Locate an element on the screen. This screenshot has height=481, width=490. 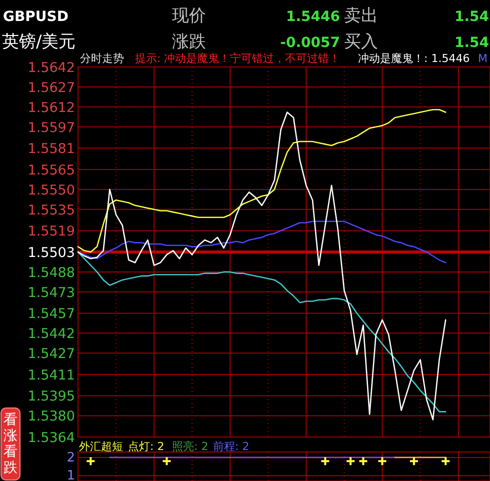
control-button: 看涨看跌 is located at coordinates (10, 444).